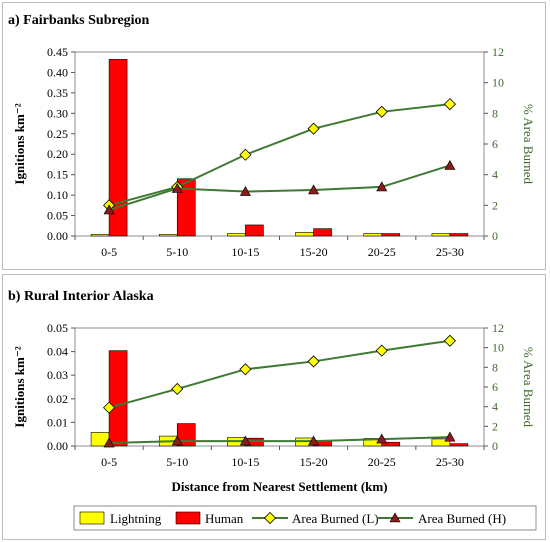  What do you see at coordinates (57, 375) in the screenshot?
I see `y-tick-label: 0.03` at bounding box center [57, 375].